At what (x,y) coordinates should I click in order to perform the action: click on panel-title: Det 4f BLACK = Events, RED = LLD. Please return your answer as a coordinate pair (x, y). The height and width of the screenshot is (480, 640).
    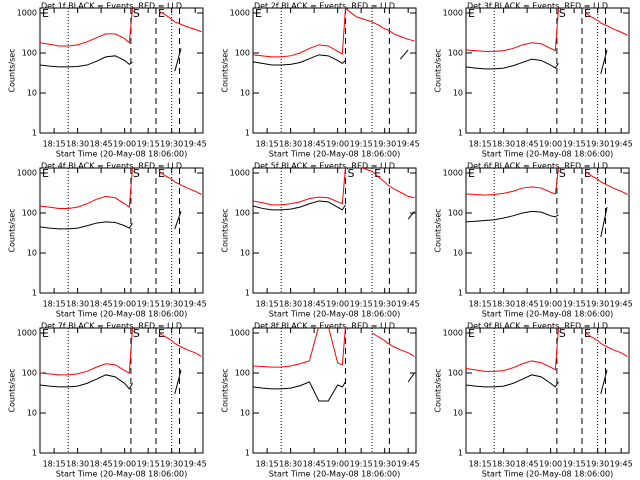
    Looking at the image, I should click on (111, 166).